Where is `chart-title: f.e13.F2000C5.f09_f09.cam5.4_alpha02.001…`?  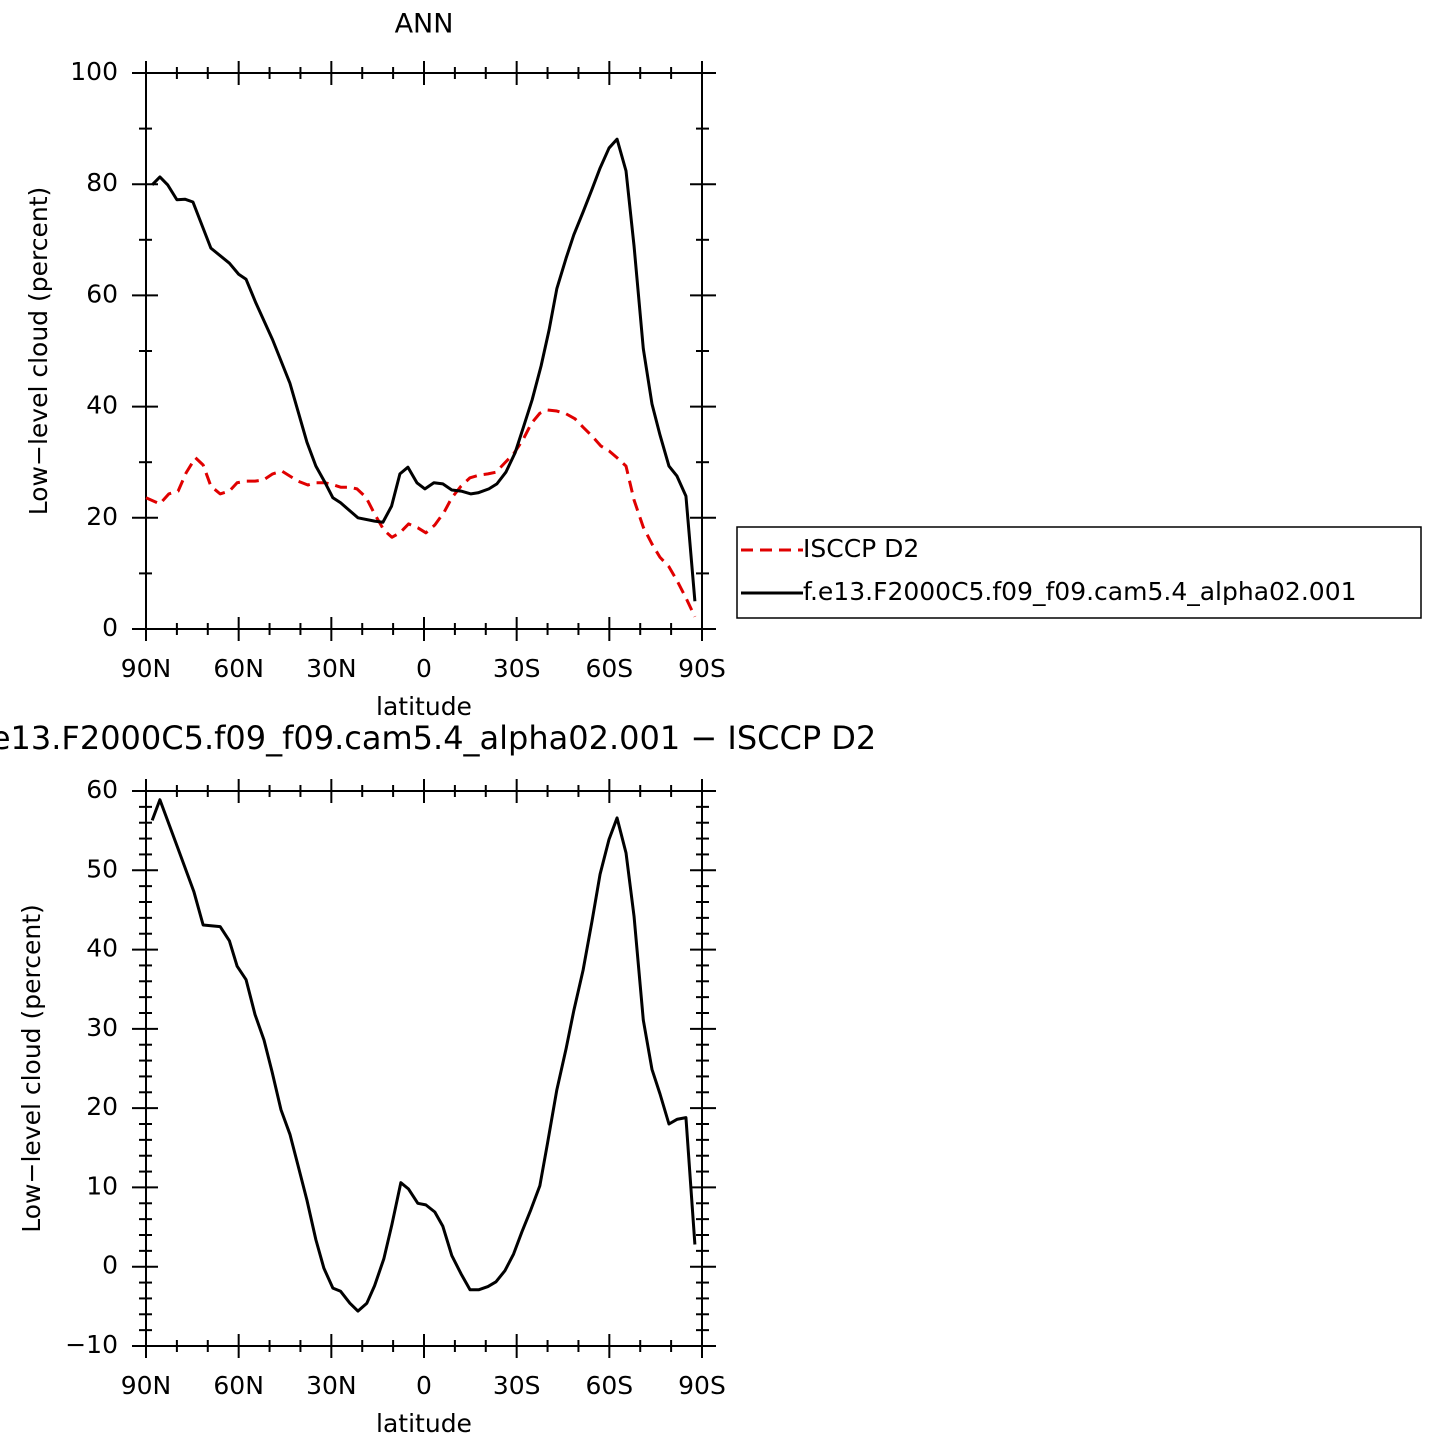
chart-title: f.e13.F2000C5.f09_f09.cam5.4_alpha02.001… is located at coordinates (438, 738).